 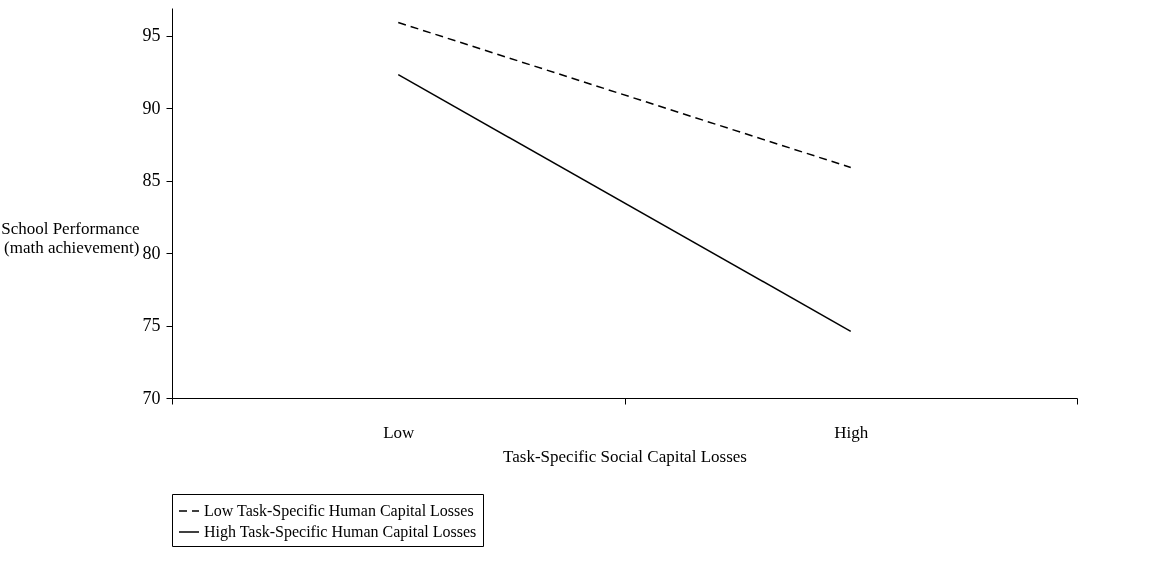 What do you see at coordinates (151, 325) in the screenshot?
I see `y-tick-label: 75` at bounding box center [151, 325].